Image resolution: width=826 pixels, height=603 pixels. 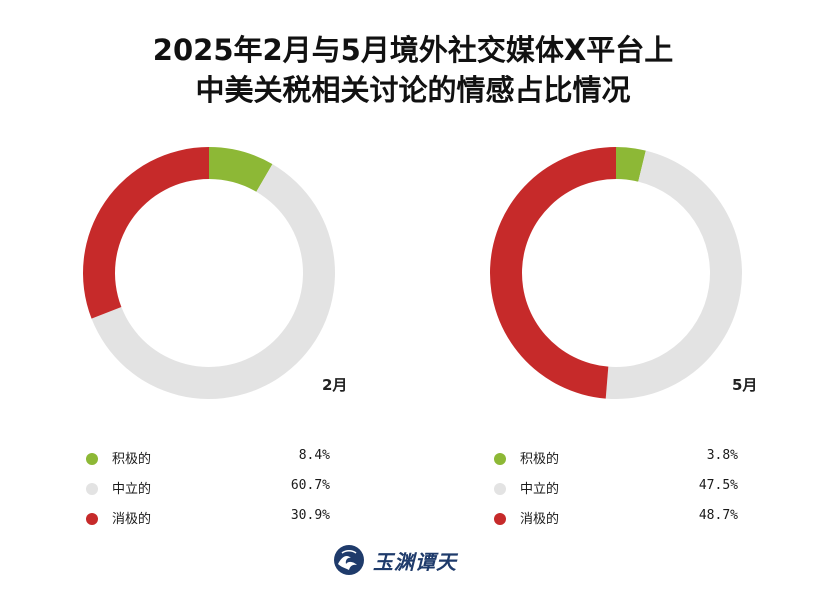 I want to click on legend-value: 3.8%, so click(x=722, y=455).